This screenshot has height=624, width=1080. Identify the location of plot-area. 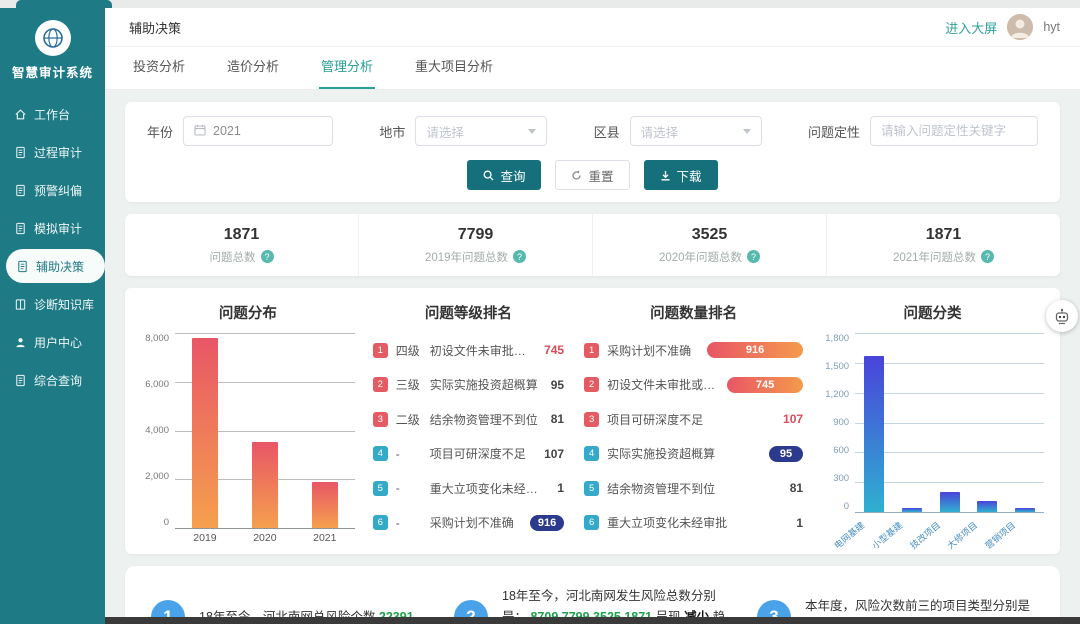
(949, 423).